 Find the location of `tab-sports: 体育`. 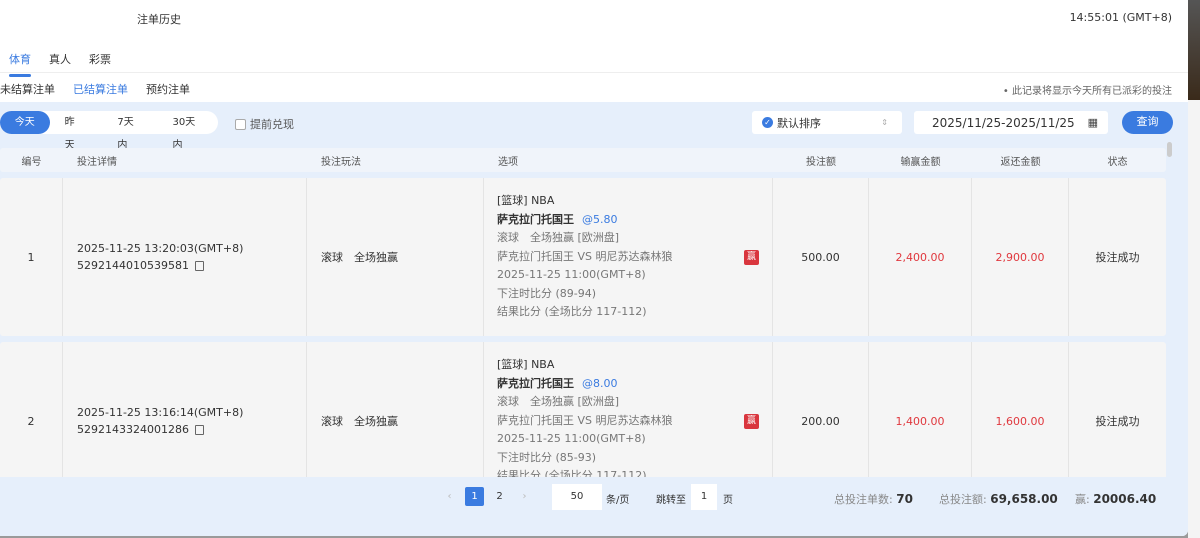

tab-sports: 体育 is located at coordinates (20, 64).